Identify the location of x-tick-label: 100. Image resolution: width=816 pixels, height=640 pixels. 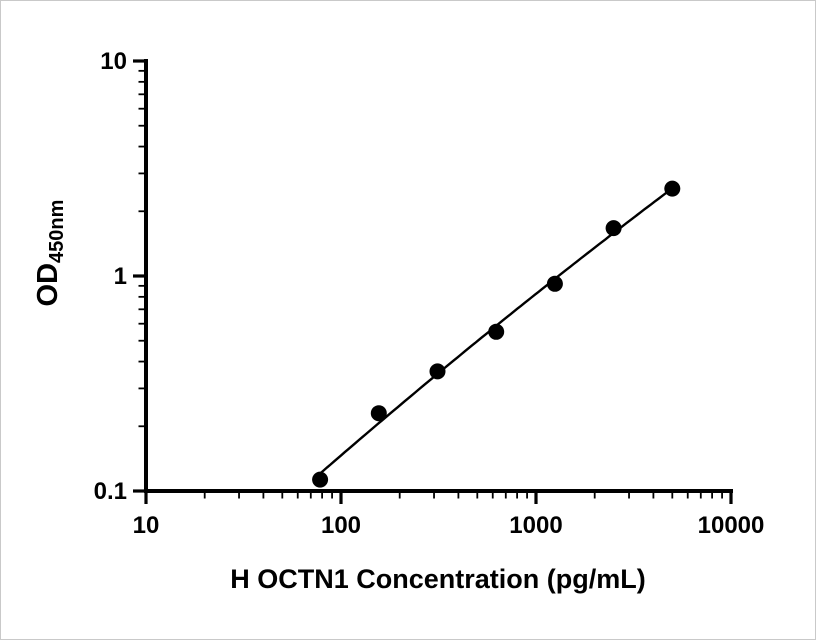
(341, 525).